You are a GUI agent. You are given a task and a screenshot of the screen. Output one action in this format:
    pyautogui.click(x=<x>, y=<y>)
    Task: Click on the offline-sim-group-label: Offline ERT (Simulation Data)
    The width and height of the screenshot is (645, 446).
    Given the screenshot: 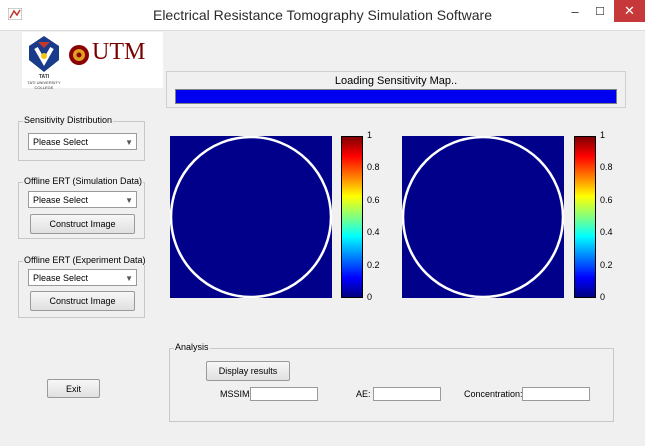 What is the action you would take?
    pyautogui.click(x=83, y=181)
    